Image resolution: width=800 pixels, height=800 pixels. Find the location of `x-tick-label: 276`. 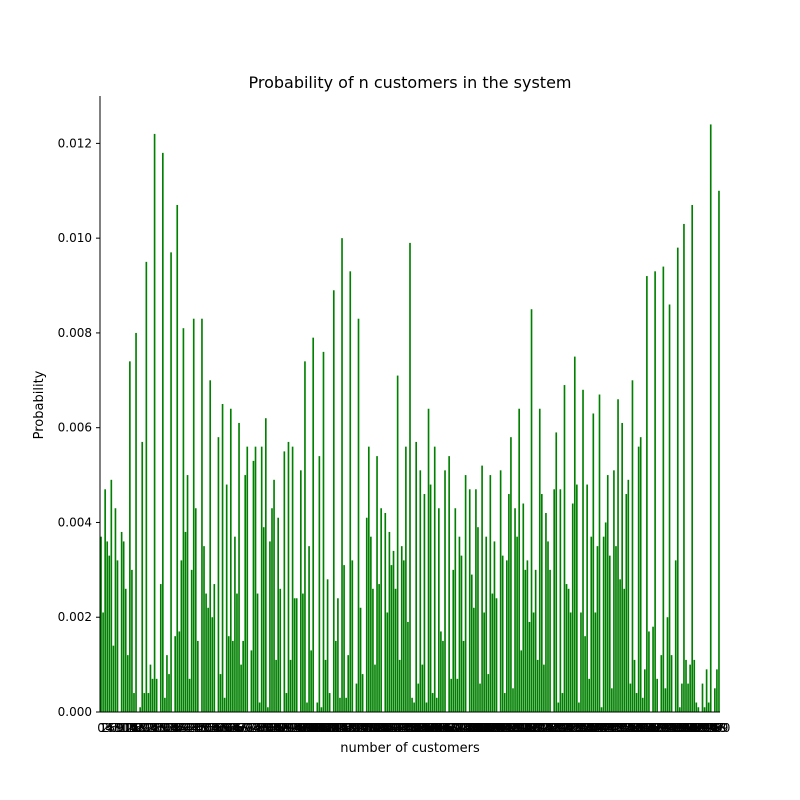

x-tick-label: 276 is located at coordinates (669, 728).